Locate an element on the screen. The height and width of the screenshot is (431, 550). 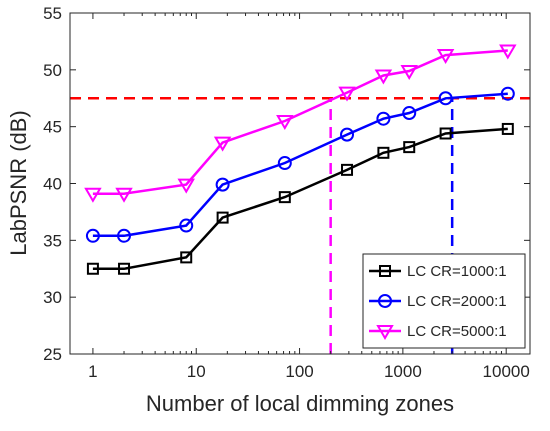
x-tick-label: 100 is located at coordinates (299, 371).